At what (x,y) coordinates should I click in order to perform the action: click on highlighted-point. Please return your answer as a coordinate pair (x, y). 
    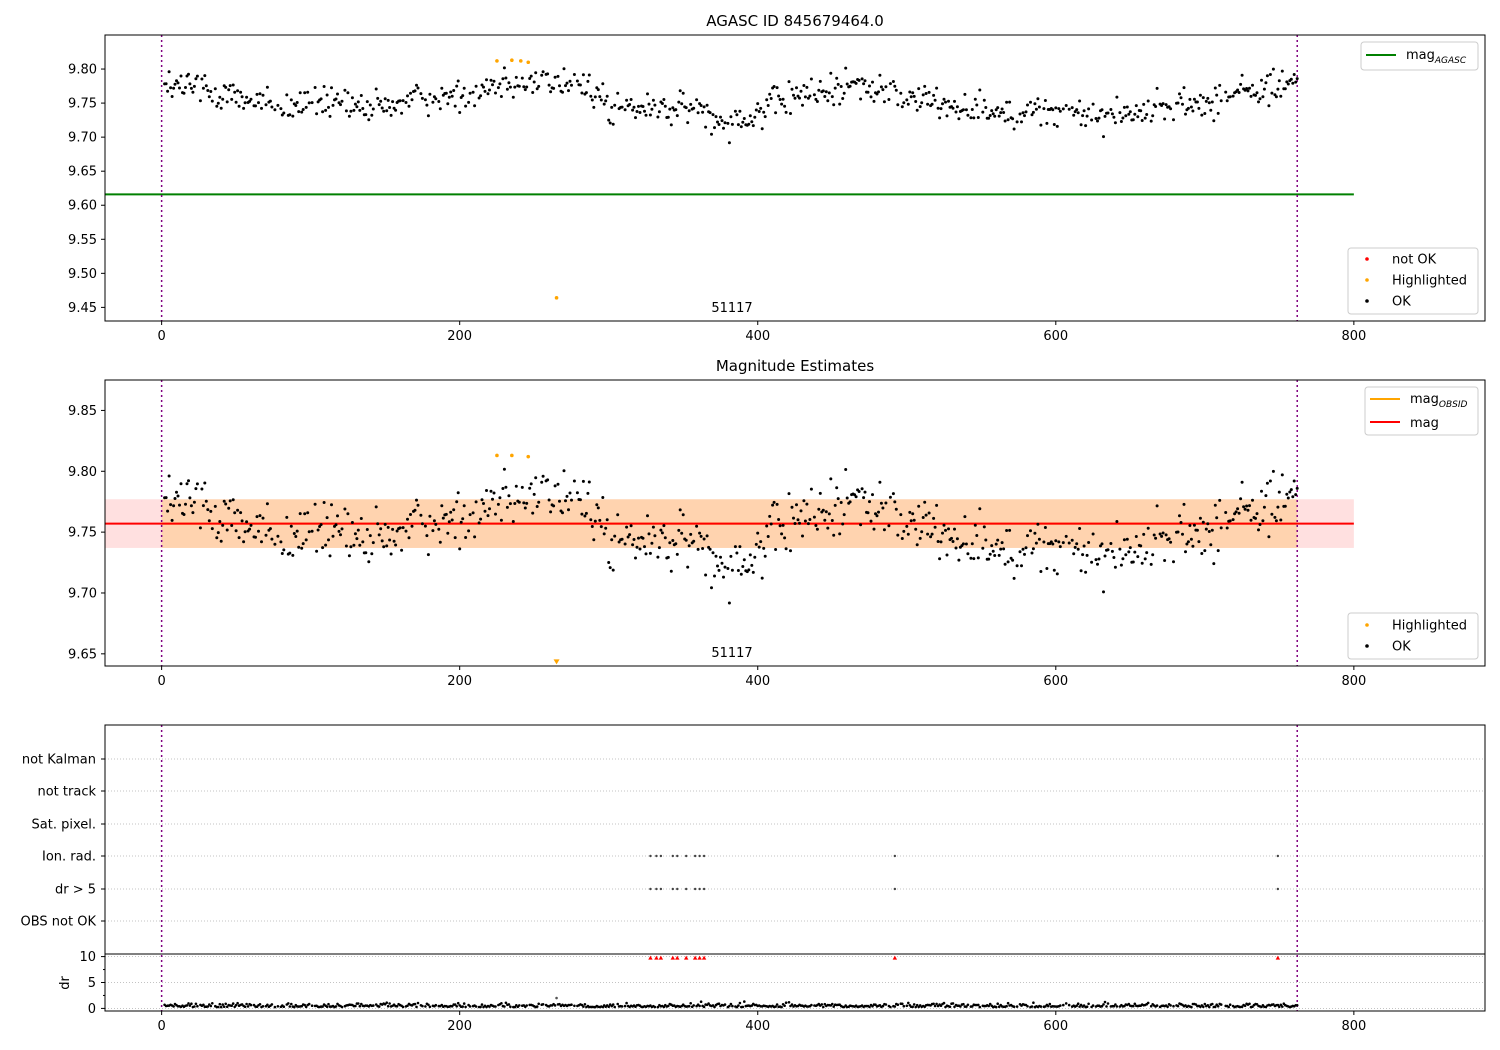
    Looking at the image, I should click on (528, 62).